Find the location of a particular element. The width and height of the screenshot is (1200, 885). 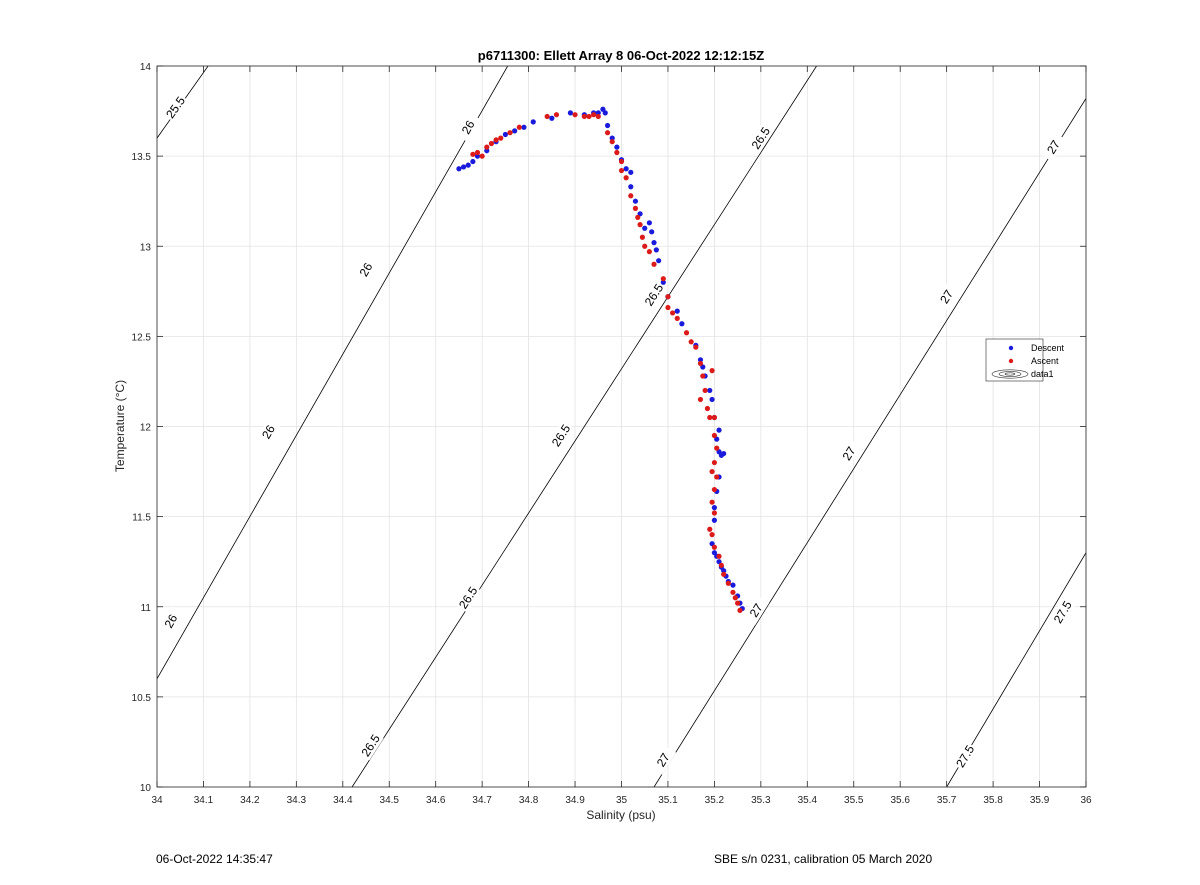

x-tick-label: 34.6 is located at coordinates (436, 800).